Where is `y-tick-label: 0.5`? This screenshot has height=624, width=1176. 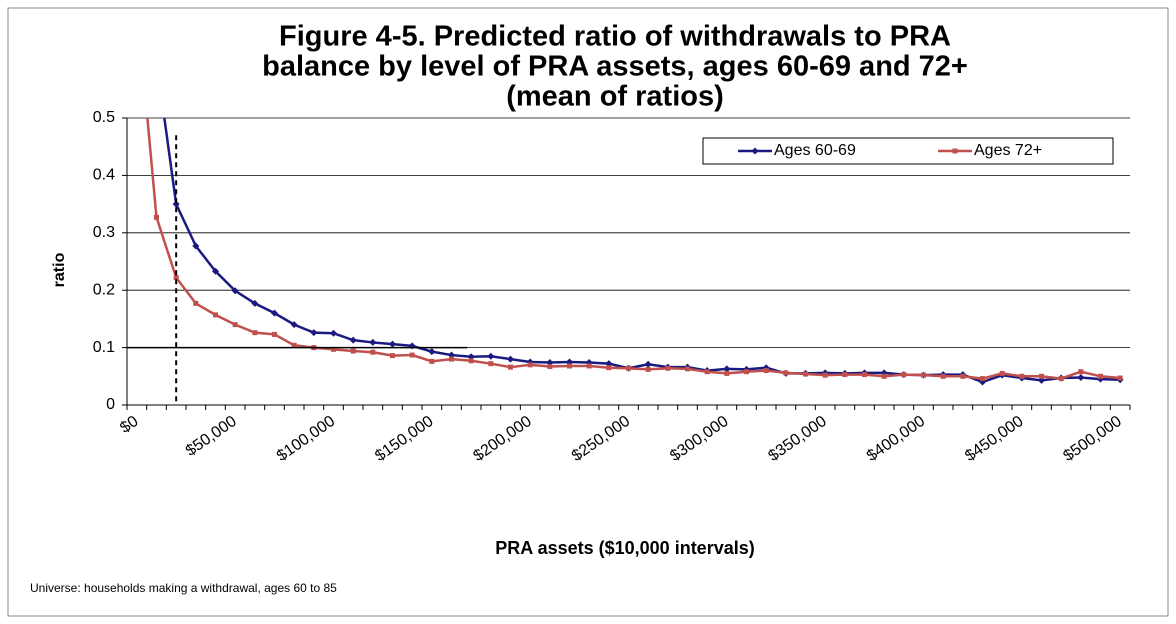
y-tick-label: 0.5 is located at coordinates (104, 117).